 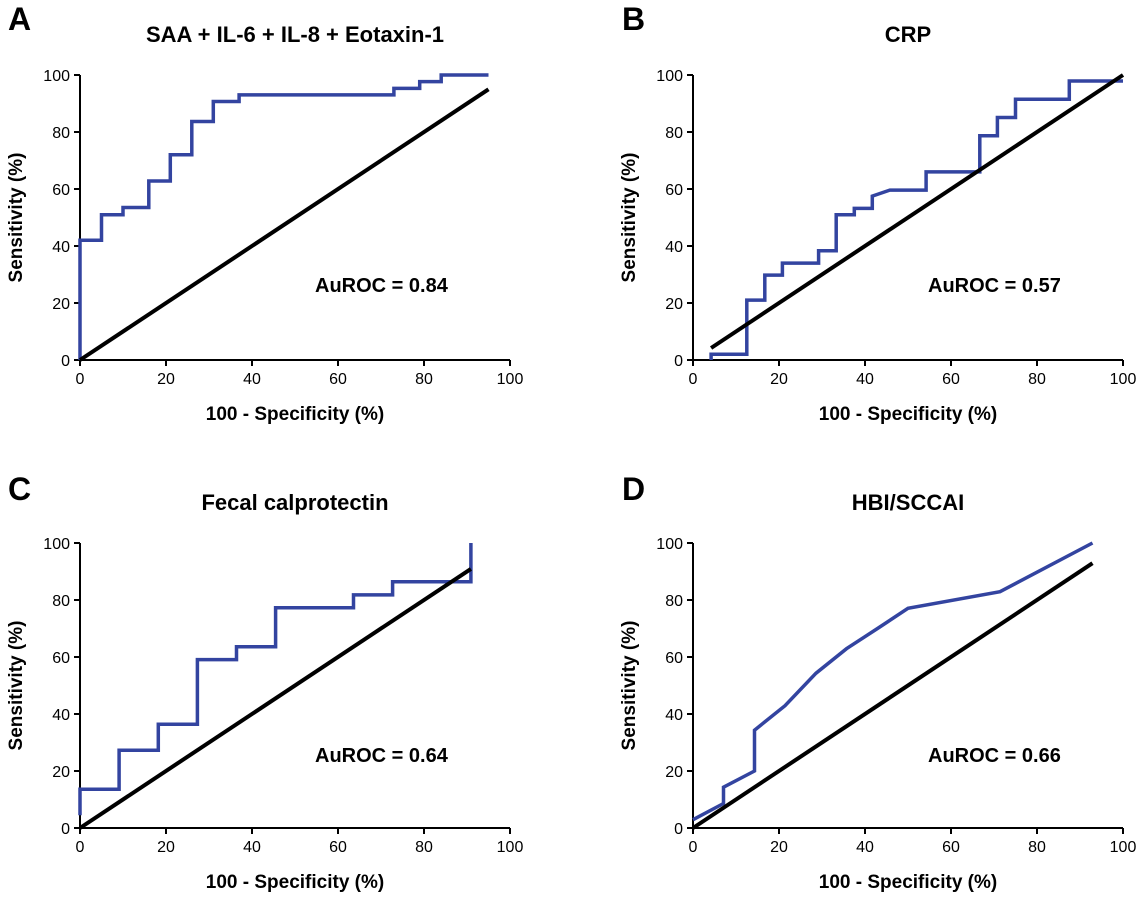 I want to click on chart-title: HBI/SCCAI, so click(x=908, y=502).